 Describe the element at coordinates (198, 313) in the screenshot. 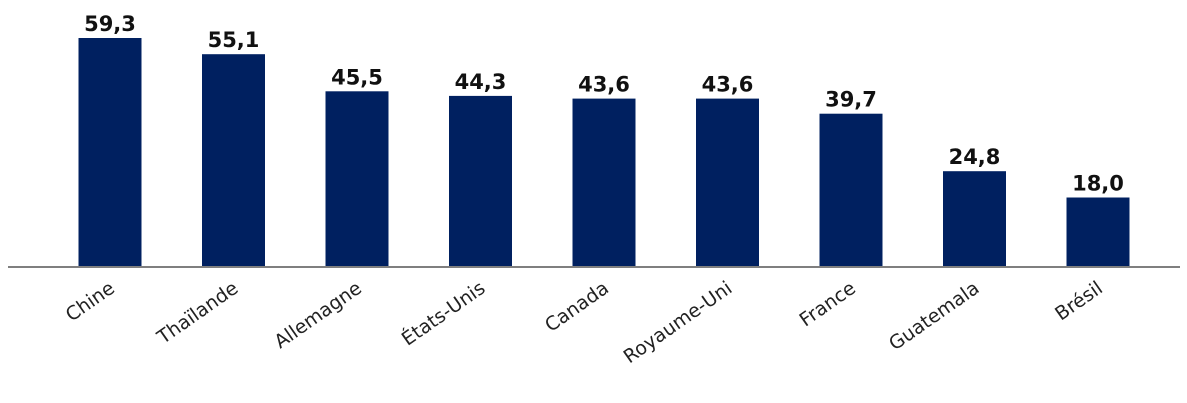

I see `category-label-1: Thaïlande` at that location.